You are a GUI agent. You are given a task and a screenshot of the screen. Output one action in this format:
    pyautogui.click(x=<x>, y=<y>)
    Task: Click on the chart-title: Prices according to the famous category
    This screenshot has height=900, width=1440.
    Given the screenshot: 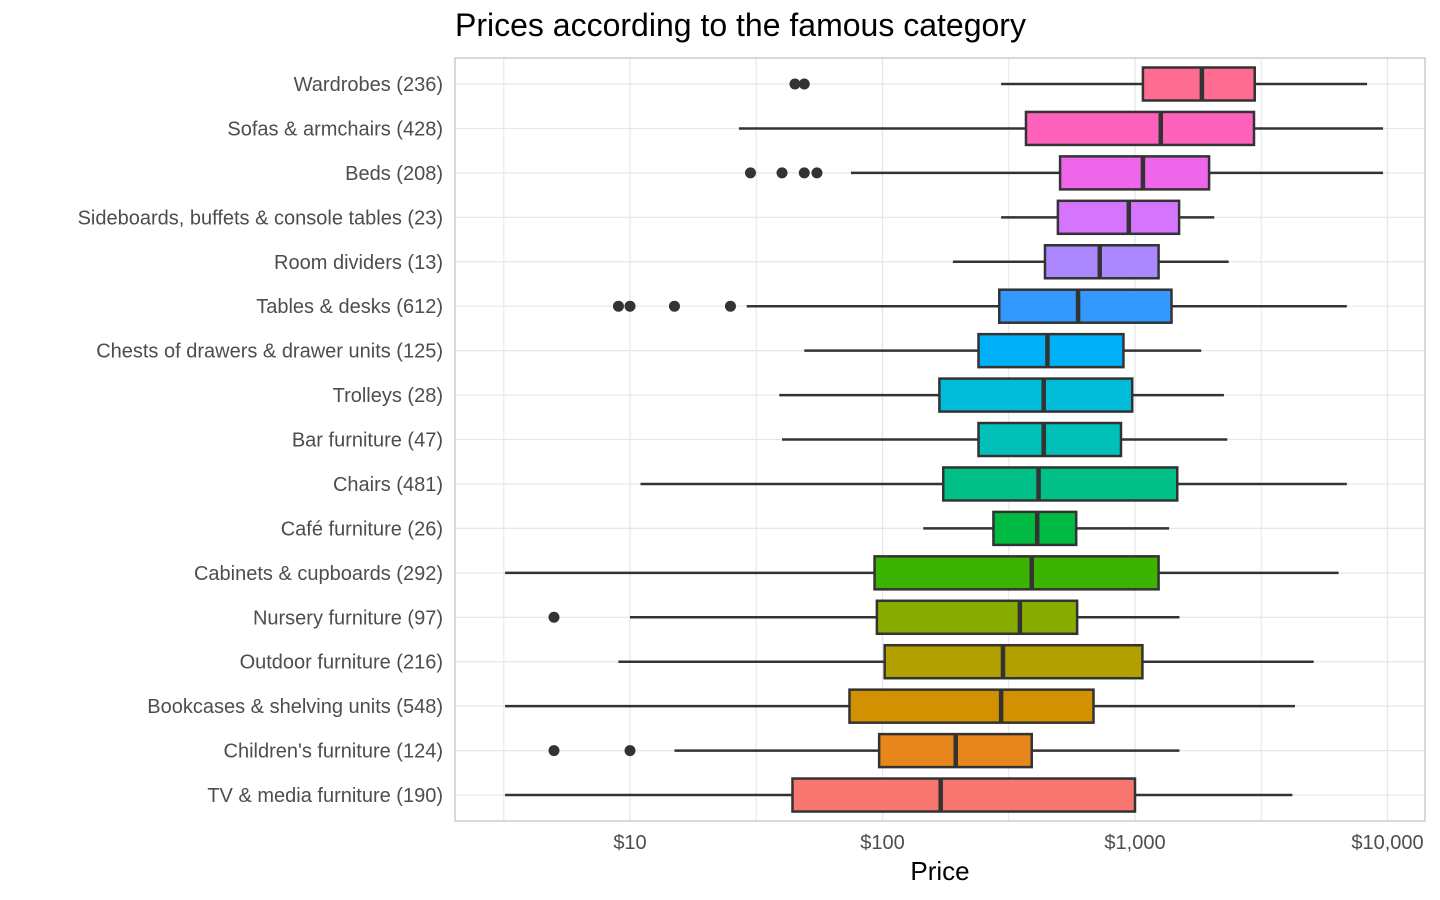 What is the action you would take?
    pyautogui.click(x=740, y=25)
    